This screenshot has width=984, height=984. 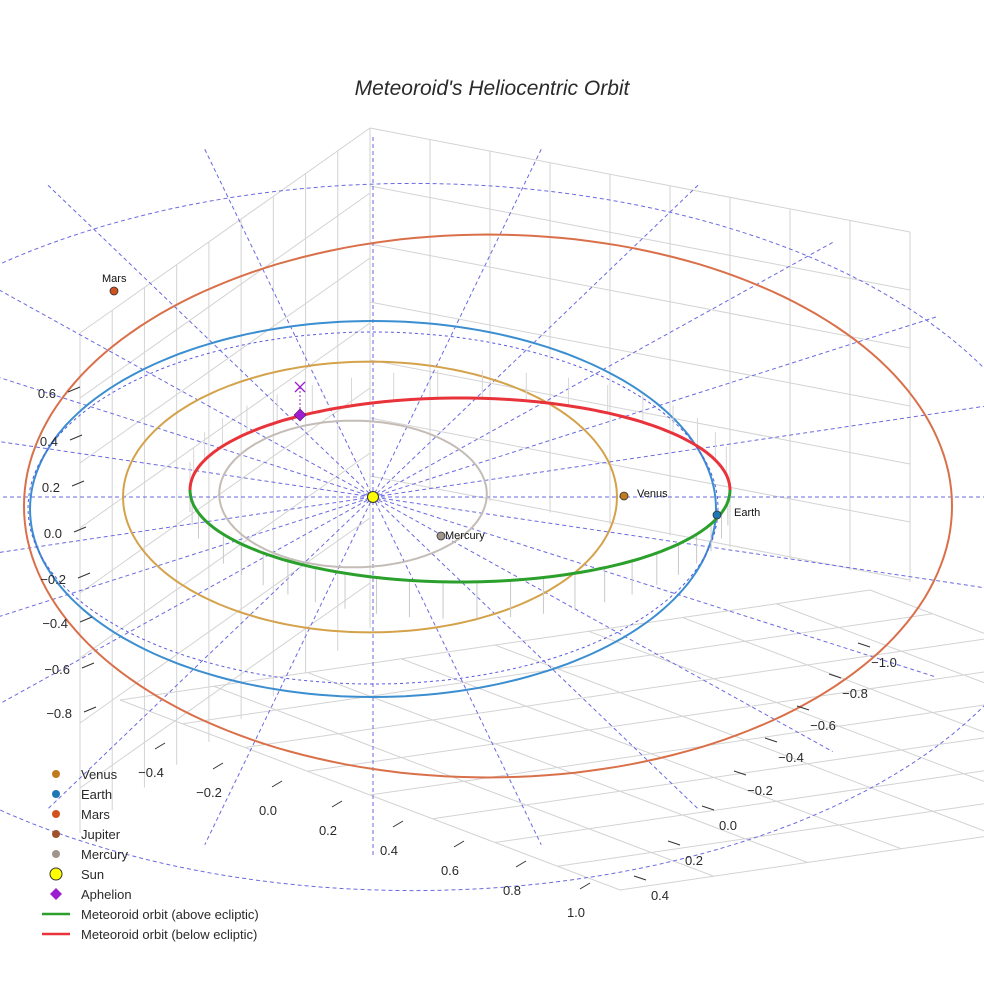 I want to click on legend-label: Sun, so click(x=92, y=874).